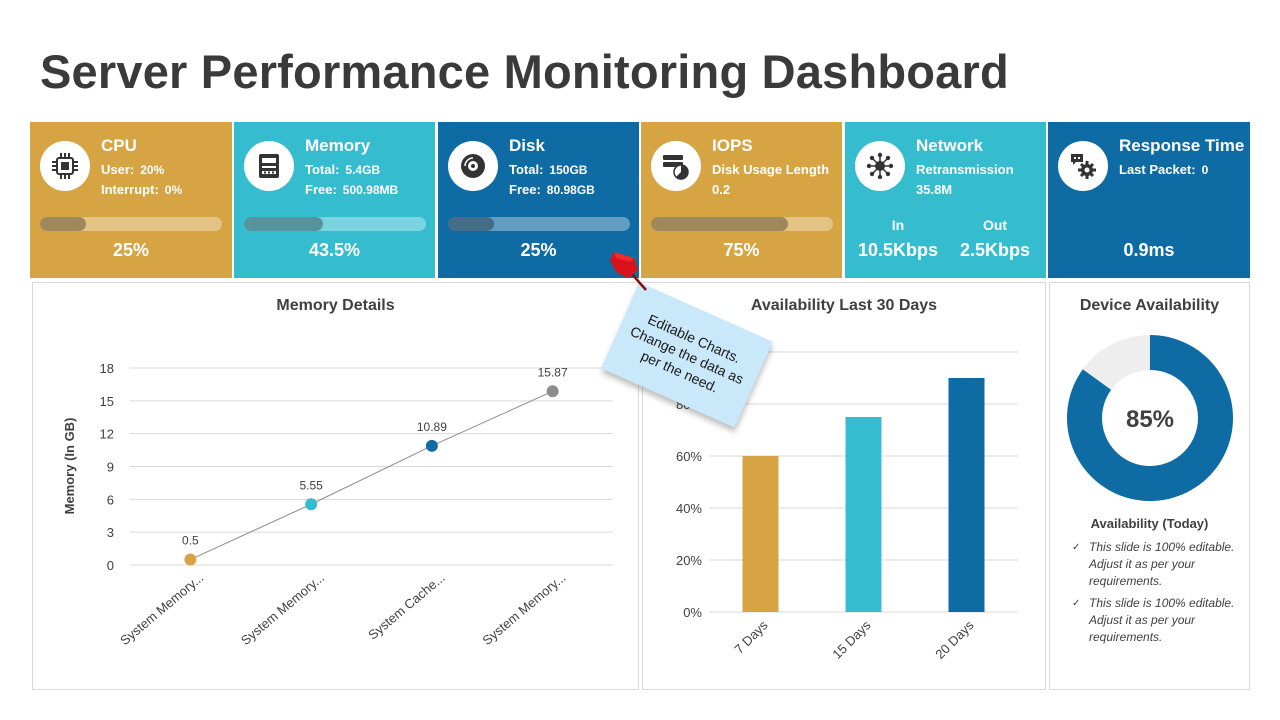  What do you see at coordinates (133, 169) in the screenshot?
I see `cpu-user: User: 20%` at bounding box center [133, 169].